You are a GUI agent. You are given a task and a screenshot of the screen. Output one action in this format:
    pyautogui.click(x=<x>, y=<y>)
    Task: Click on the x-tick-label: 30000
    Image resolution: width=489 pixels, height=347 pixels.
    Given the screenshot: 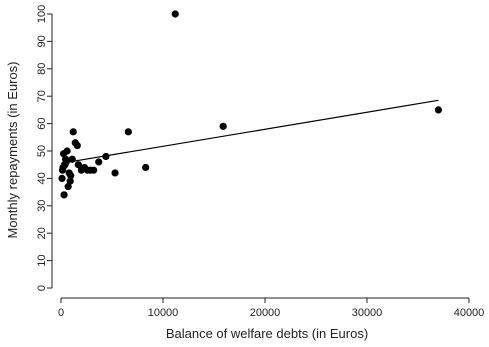 What is the action you would take?
    pyautogui.click(x=367, y=313)
    